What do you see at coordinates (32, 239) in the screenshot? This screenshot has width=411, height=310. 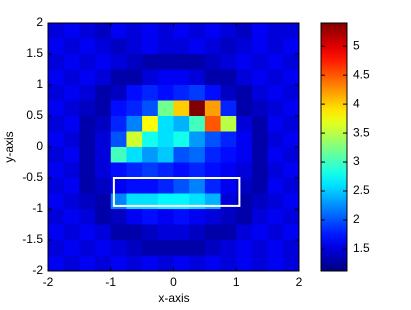 I see `y-tick-label: -1.5` at bounding box center [32, 239].